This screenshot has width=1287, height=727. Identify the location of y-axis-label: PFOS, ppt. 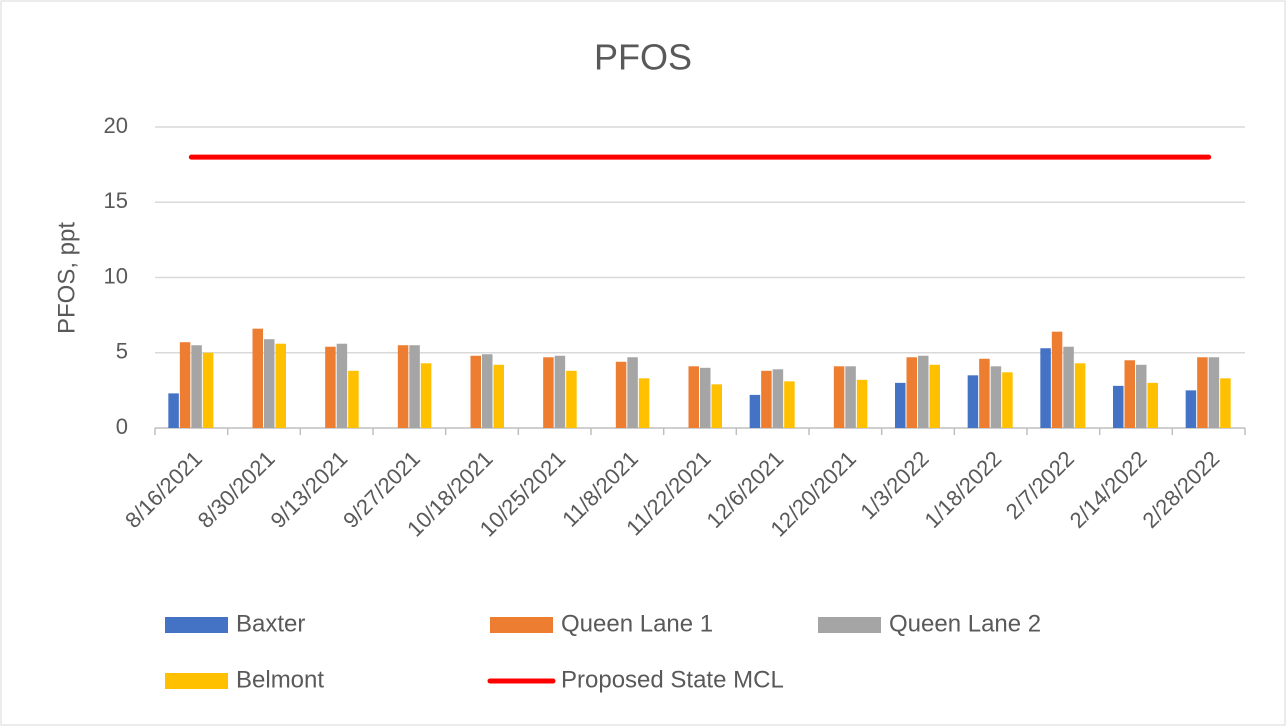
(66, 278).